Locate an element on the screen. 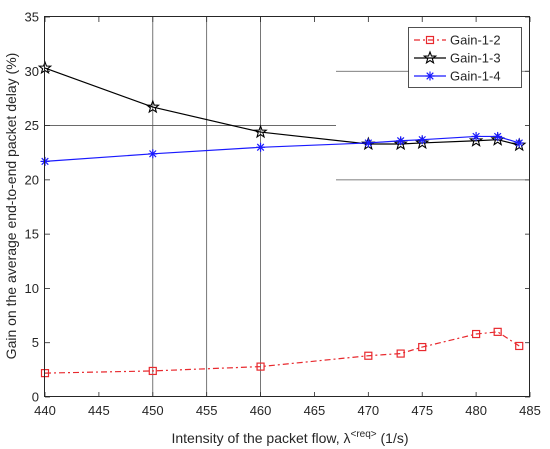 Image resolution: width=550 pixels, height=449 pixels. y-tick-label: 15 is located at coordinates (32, 234).